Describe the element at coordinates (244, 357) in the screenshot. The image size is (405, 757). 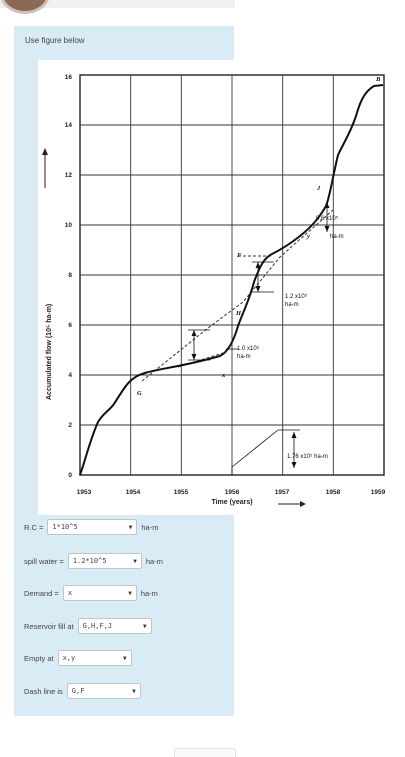
I see `annotation-1.0-unit: ha-m` at that location.